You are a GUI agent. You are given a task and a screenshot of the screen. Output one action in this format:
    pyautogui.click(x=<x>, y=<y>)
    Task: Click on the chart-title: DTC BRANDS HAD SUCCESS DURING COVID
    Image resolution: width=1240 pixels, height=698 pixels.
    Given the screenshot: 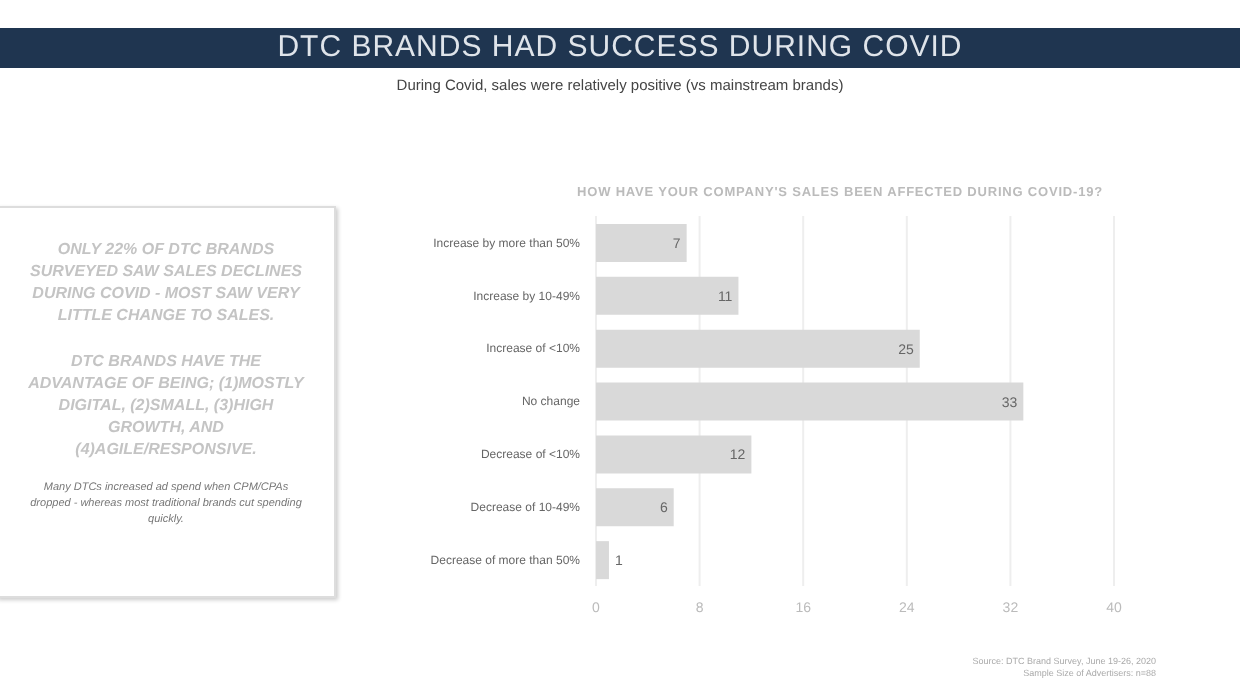 What is the action you would take?
    pyautogui.click(x=620, y=48)
    